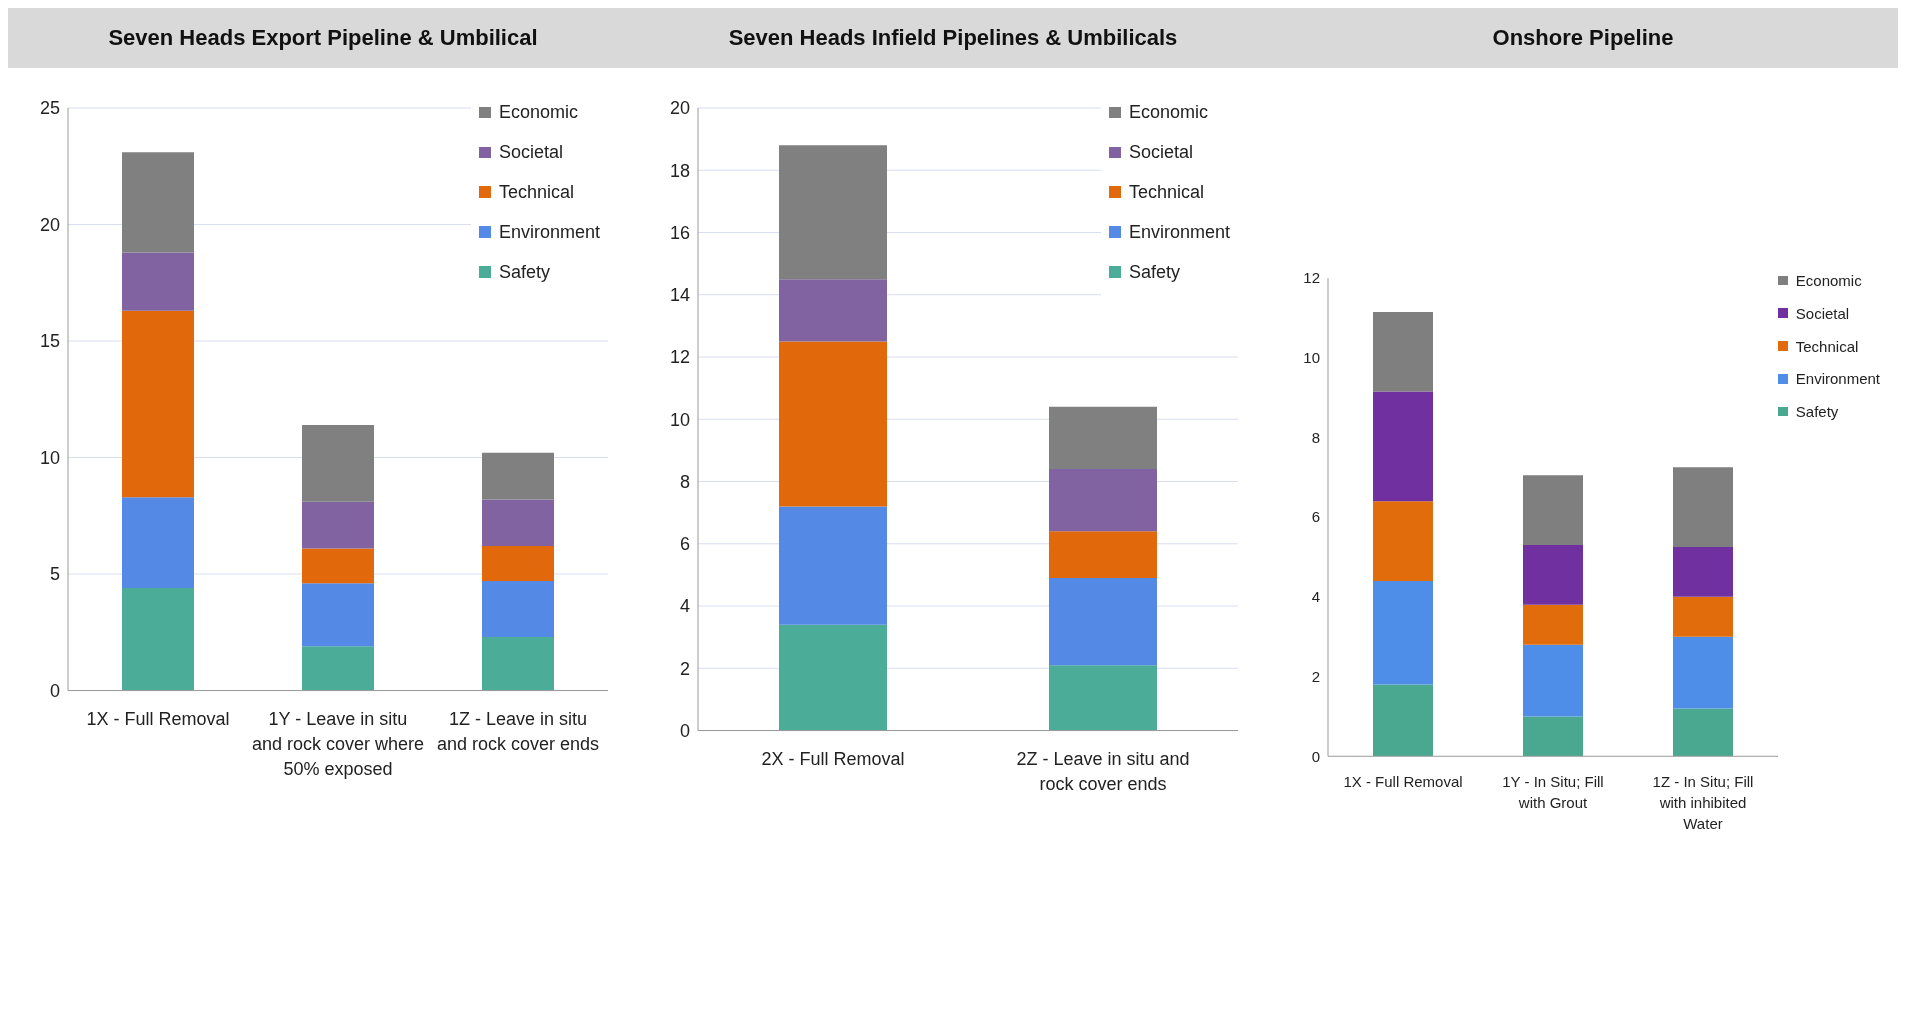 This screenshot has height=1032, width=1905. What do you see at coordinates (338, 743) in the screenshot?
I see `x-tick-label: 1Y - Leave in situ and rock cover where 50% exposed` at bounding box center [338, 743].